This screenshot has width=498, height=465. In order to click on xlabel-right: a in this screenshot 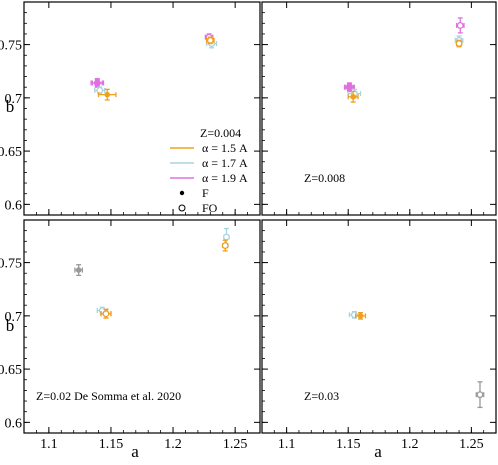, I will do `click(378, 451)`.